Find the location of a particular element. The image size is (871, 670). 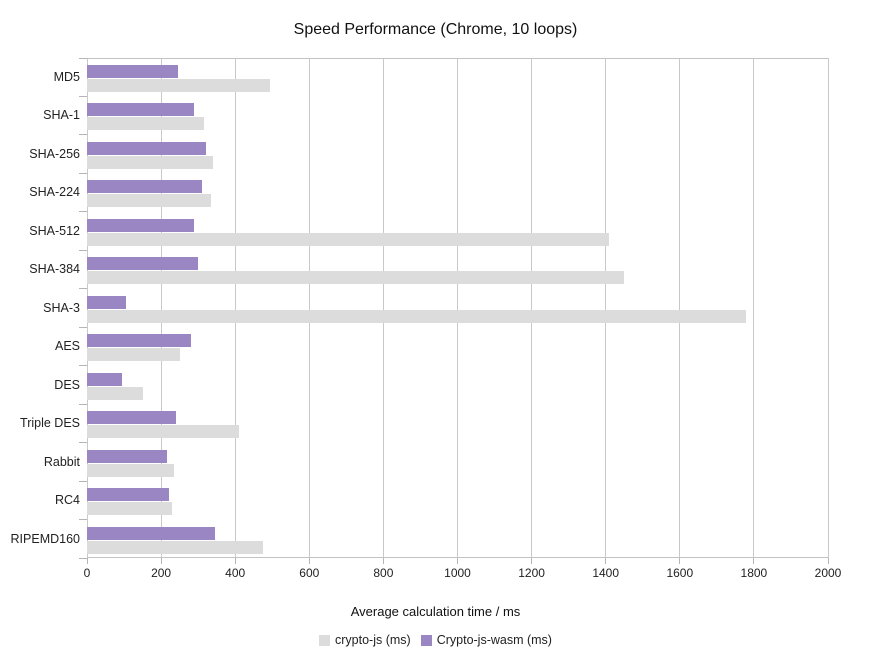

x-axis-title: Average calculation time / ms is located at coordinates (435, 611).